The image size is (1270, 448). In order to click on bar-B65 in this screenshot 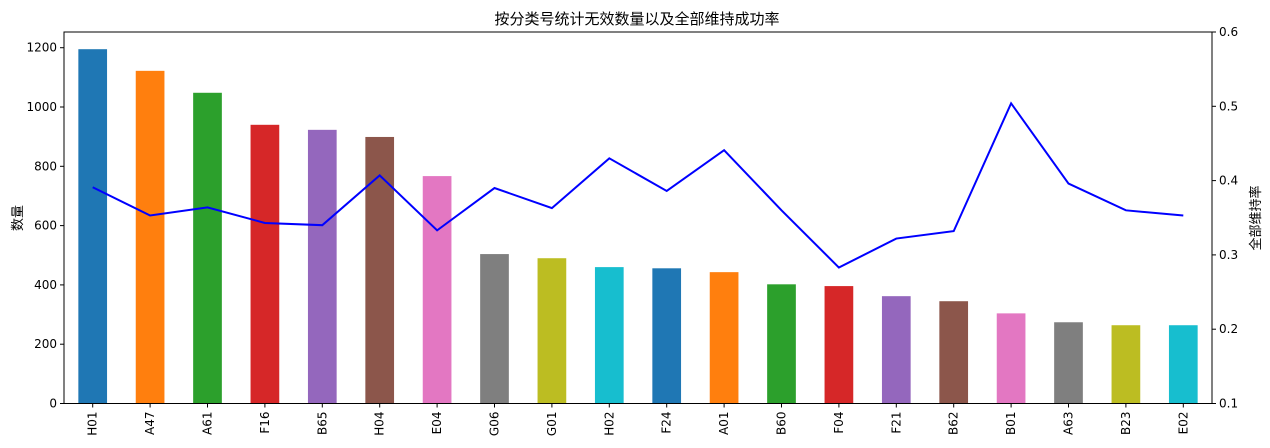, I will do `click(322, 266)`.